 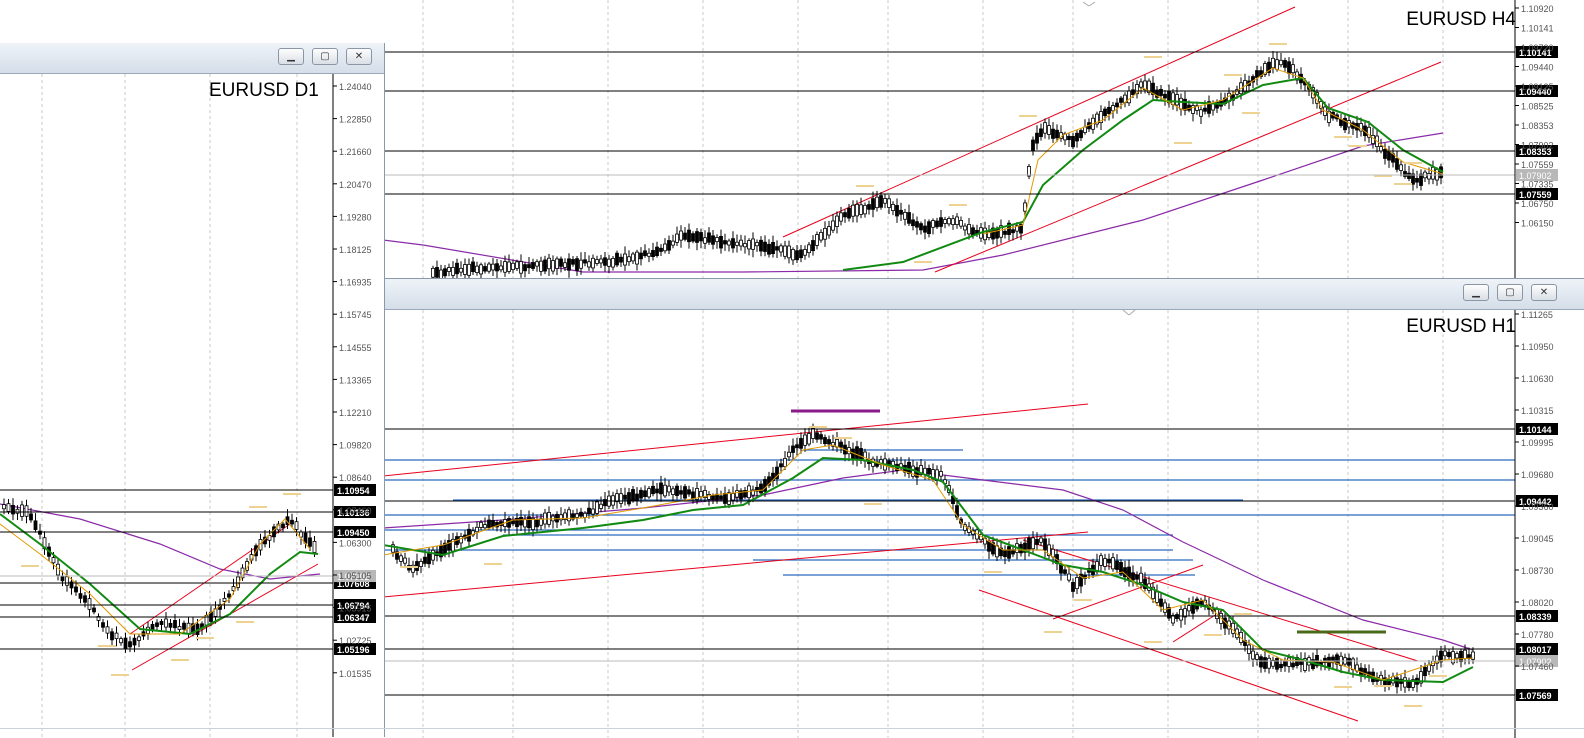 I want to click on h1-minimize-button: ▁, so click(x=1476, y=292).